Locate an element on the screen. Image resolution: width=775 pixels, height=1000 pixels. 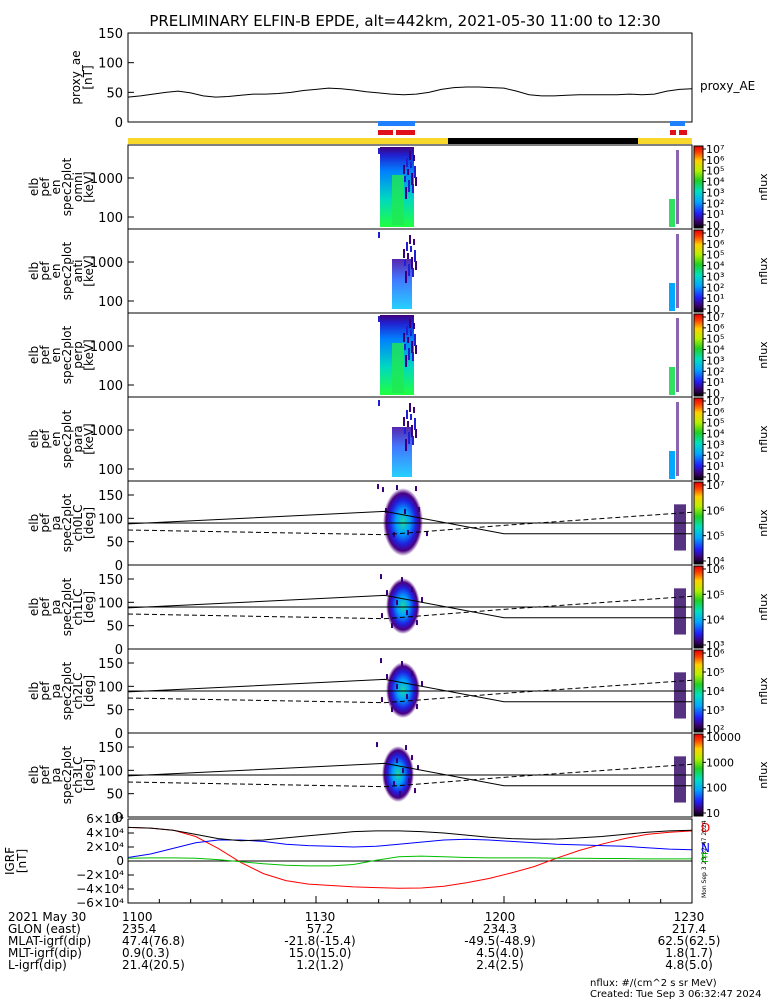
flux-blob is located at coordinates (403, 522).